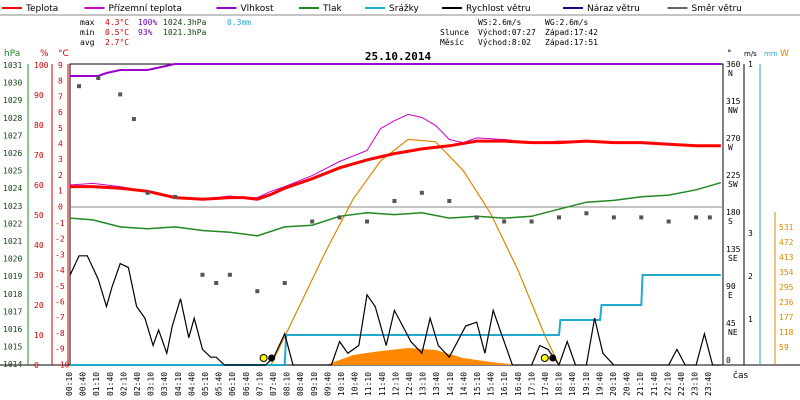 The width and height of the screenshot is (800, 400). What do you see at coordinates (191, 384) in the screenshot?
I see `time-tick: 04:40` at bounding box center [191, 384].